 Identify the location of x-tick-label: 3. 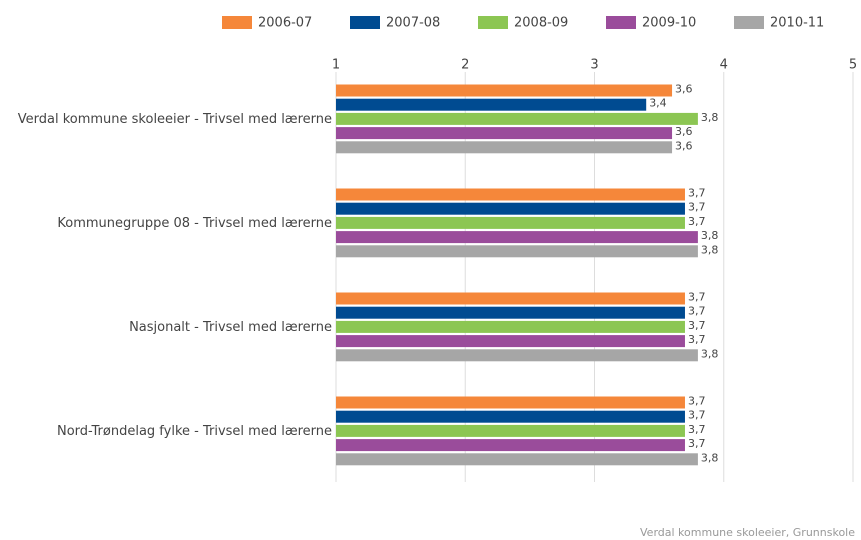
(594, 65).